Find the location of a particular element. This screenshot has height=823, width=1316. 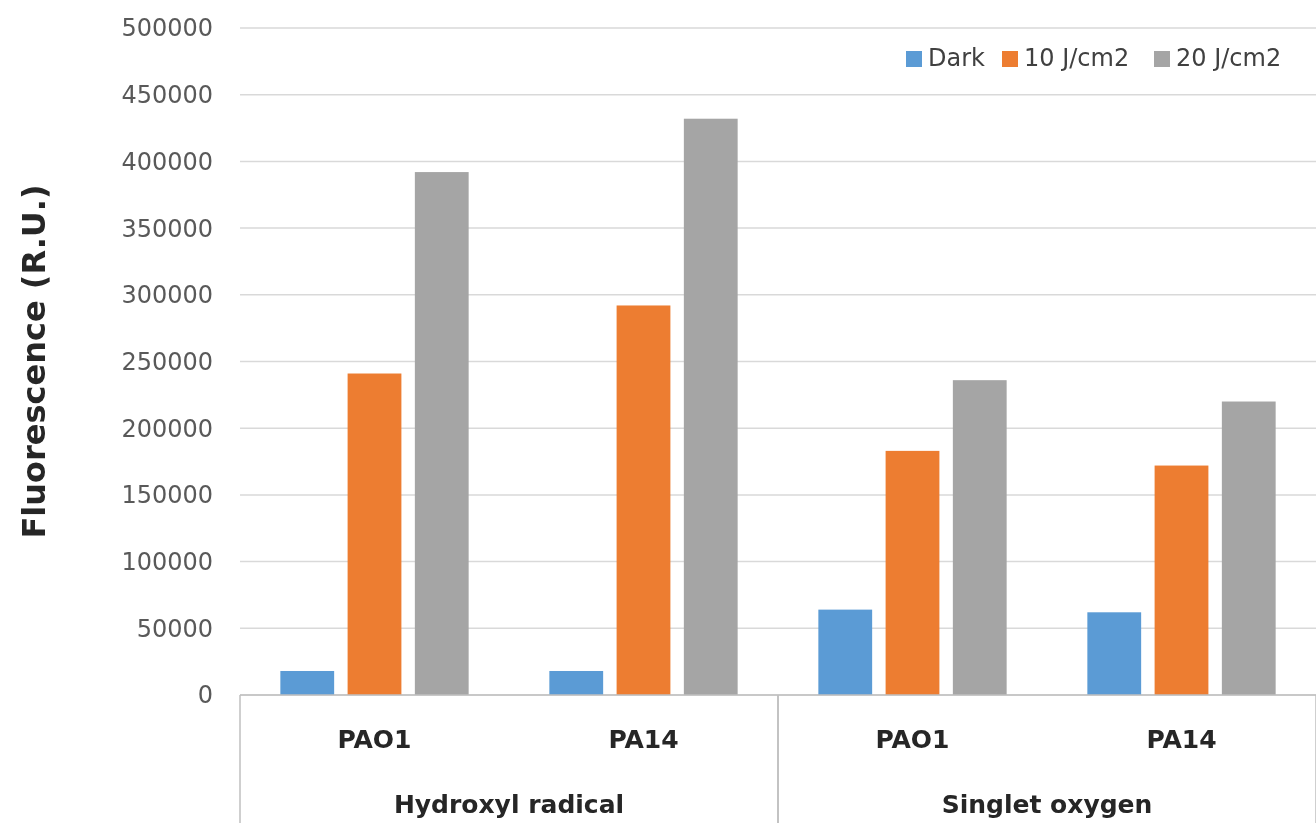

text: Singlet oxygen is located at coordinates (1047, 804).